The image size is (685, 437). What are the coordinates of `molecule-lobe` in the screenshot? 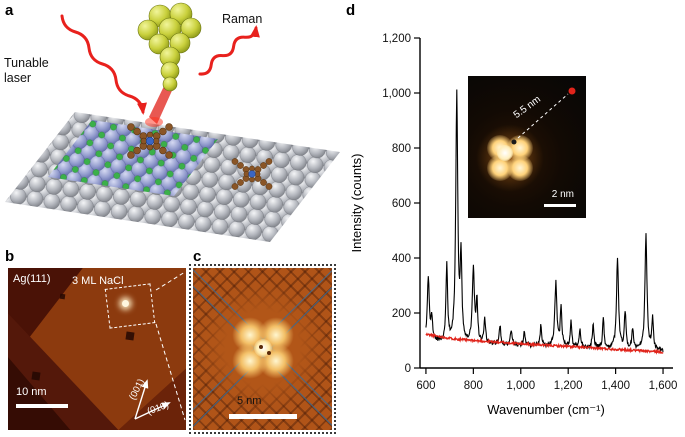 It's located at (520, 168).